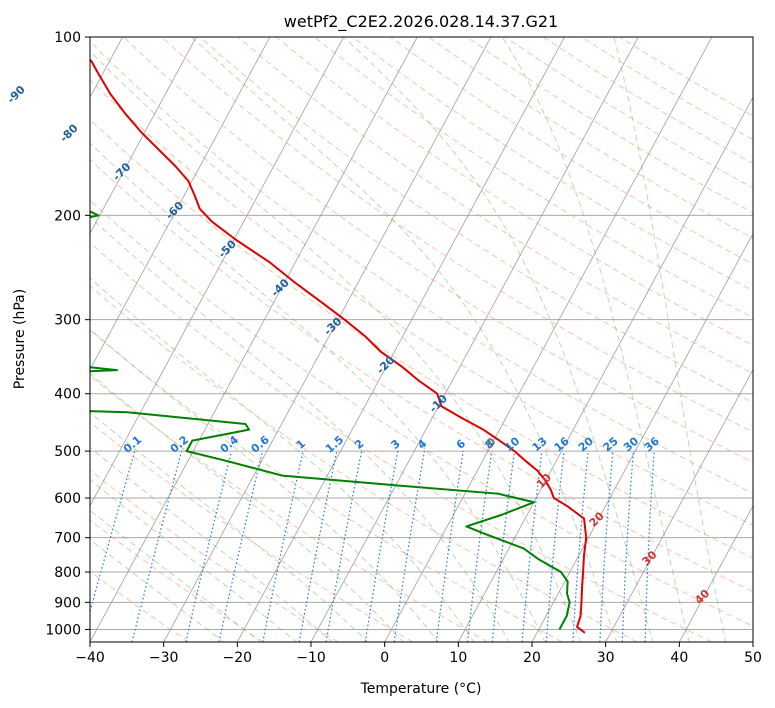 This screenshot has width=775, height=708. What do you see at coordinates (67, 539) in the screenshot?
I see `y-tick-label: 700` at bounding box center [67, 539].